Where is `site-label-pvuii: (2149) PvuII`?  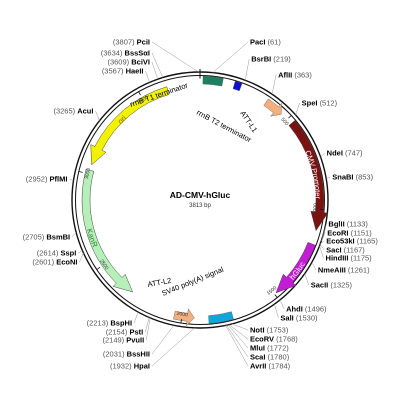
site-label-pvuii: (2149) PvuII is located at coordinates (123, 340).